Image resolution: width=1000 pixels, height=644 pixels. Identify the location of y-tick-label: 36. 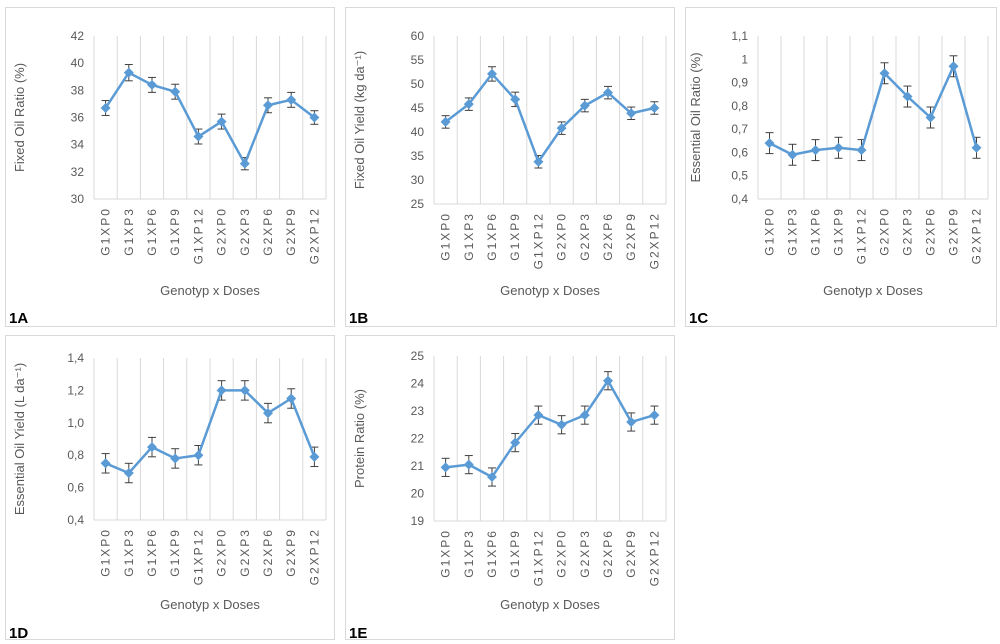
(78, 118).